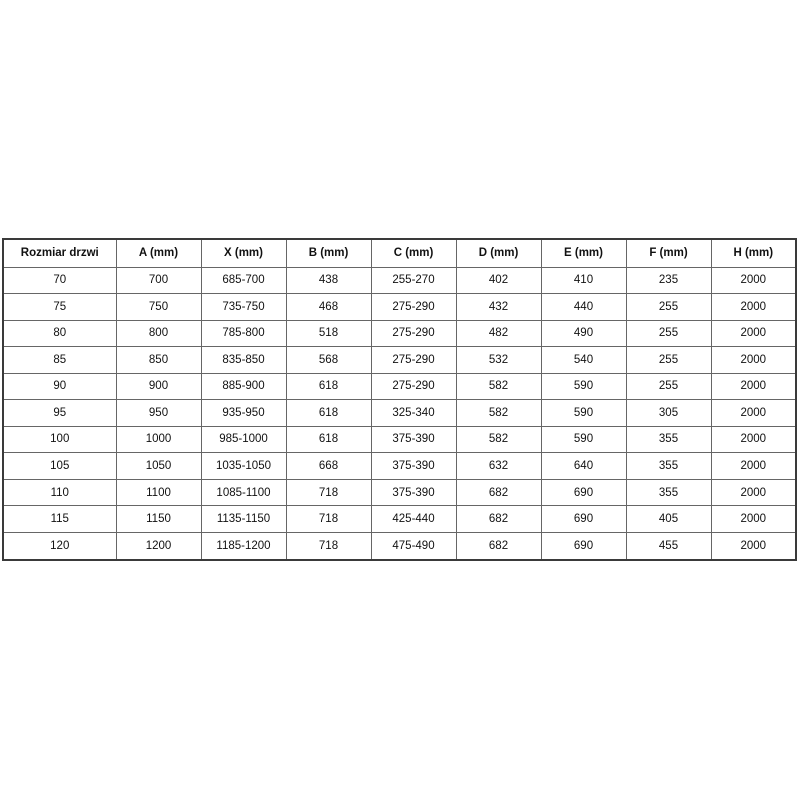 The height and width of the screenshot is (800, 800). I want to click on table-cell: 75, so click(59, 307).